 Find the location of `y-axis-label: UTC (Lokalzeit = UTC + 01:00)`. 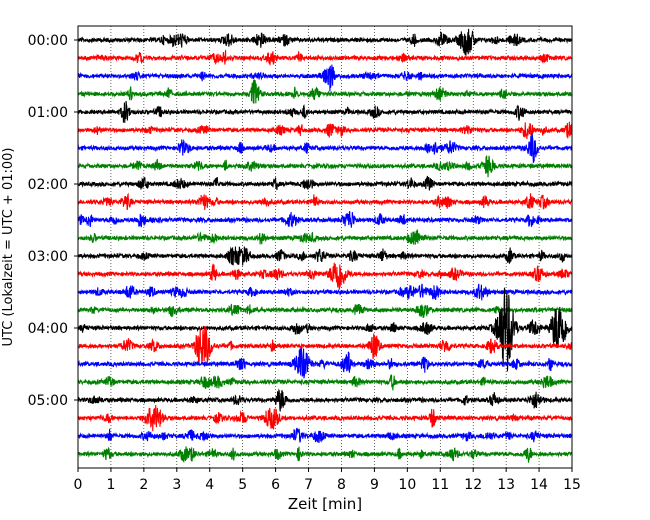

y-axis-label: UTC (Lokalzeit = UTC + 01:00) is located at coordinates (8, 247).